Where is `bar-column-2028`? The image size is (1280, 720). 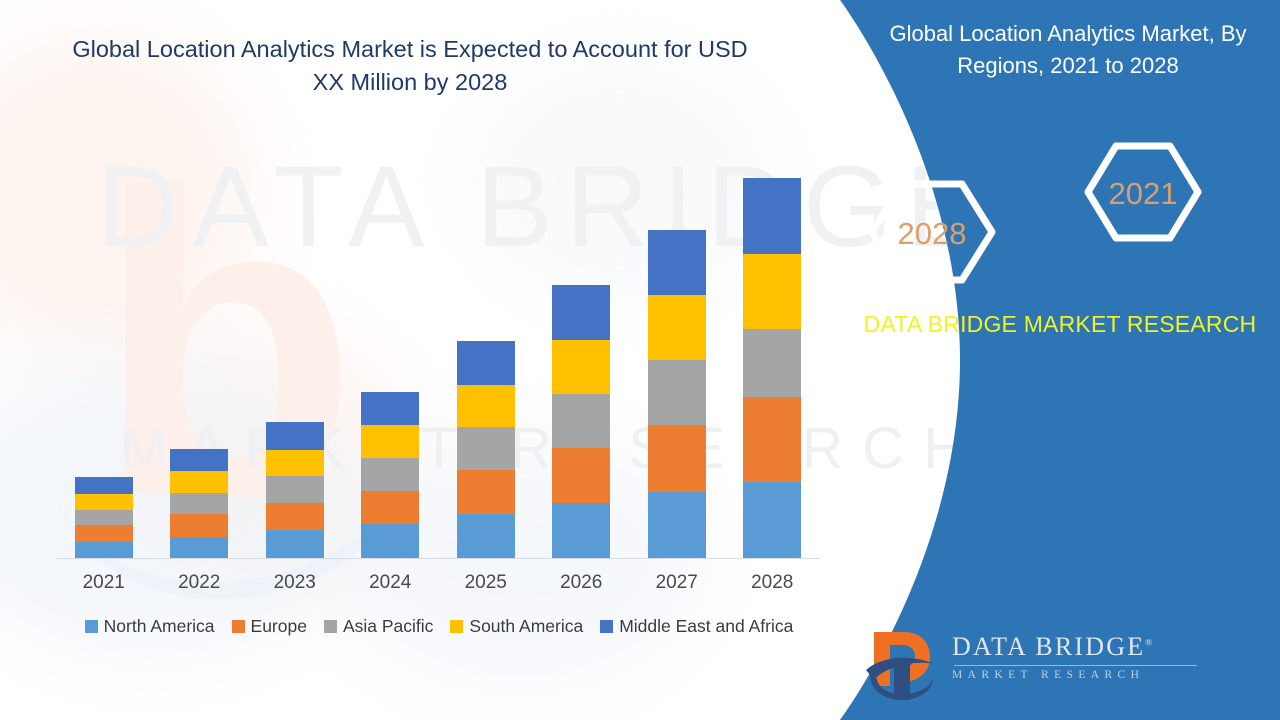 bar-column-2028 is located at coordinates (773, 354).